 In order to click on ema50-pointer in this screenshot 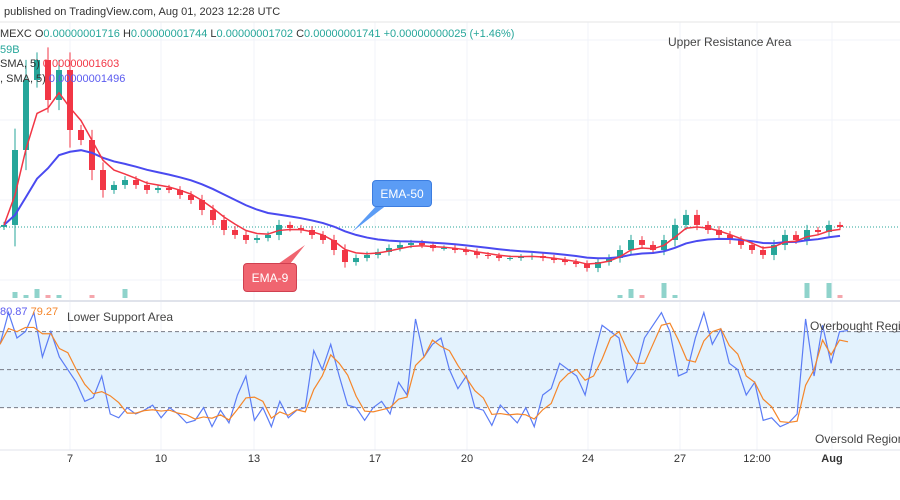, I will do `click(370, 218)`.